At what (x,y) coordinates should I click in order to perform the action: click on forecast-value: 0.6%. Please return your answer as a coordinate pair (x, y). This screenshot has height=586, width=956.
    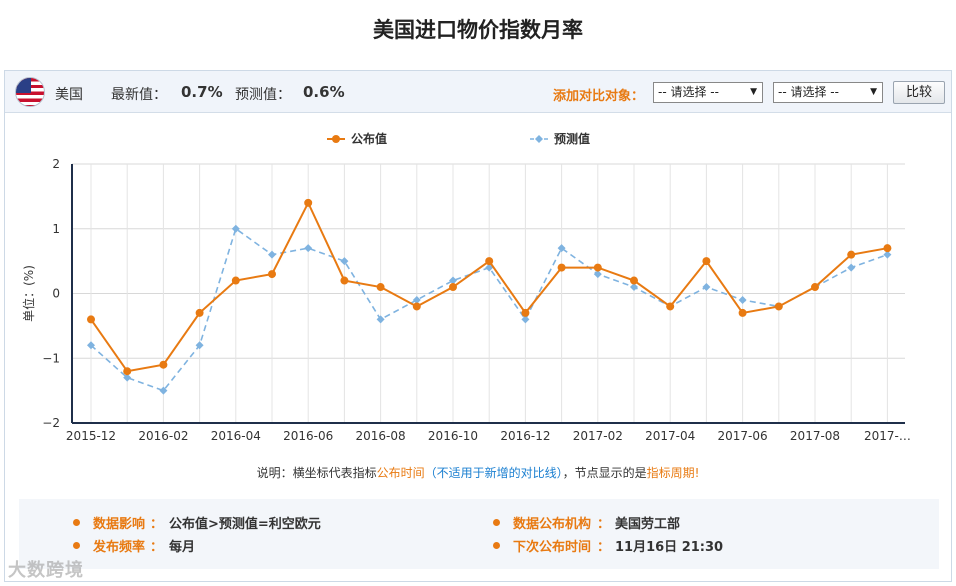
    Looking at the image, I should click on (324, 92).